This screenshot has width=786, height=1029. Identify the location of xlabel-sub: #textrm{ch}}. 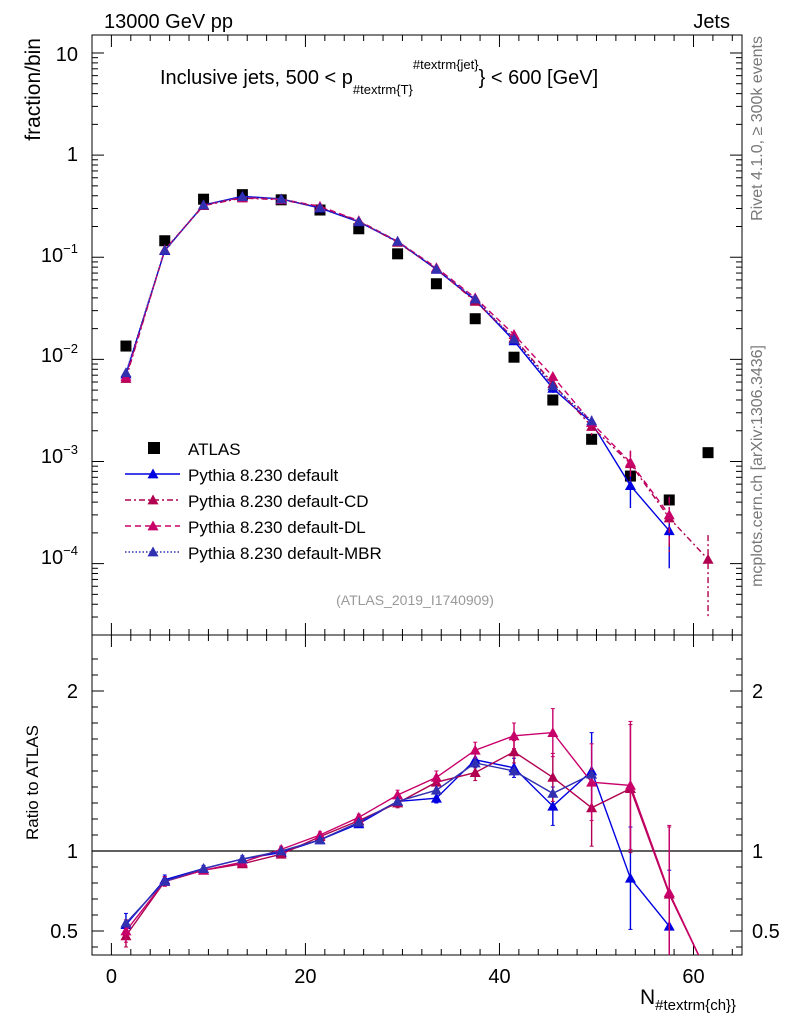
(695, 1005).